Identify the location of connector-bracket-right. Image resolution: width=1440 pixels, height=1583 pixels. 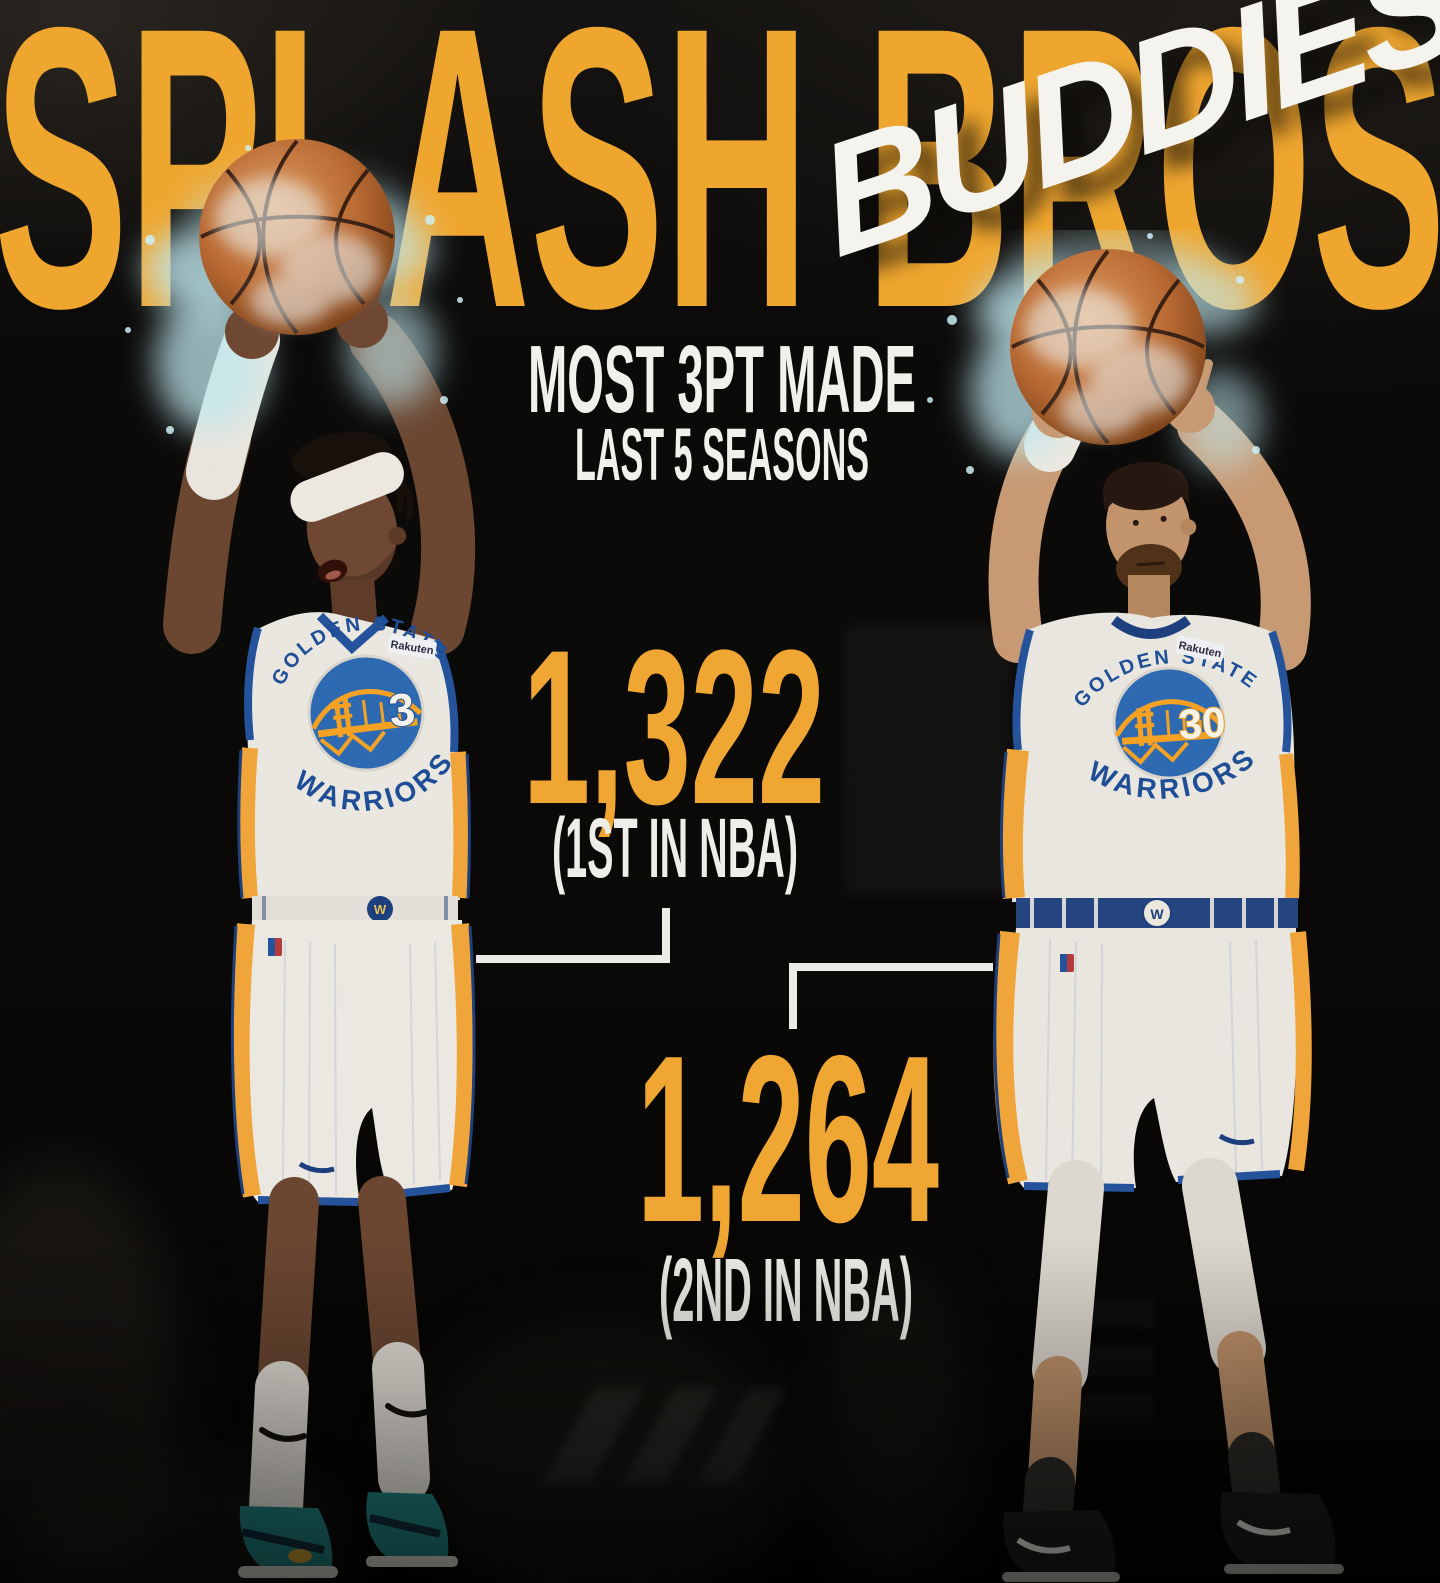
(891, 996).